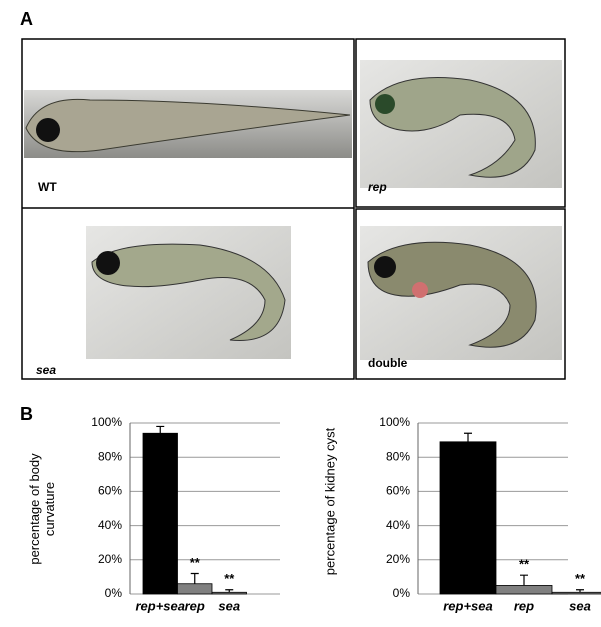 The image size is (601, 627). I want to click on panel-label: A, so click(26, 19).